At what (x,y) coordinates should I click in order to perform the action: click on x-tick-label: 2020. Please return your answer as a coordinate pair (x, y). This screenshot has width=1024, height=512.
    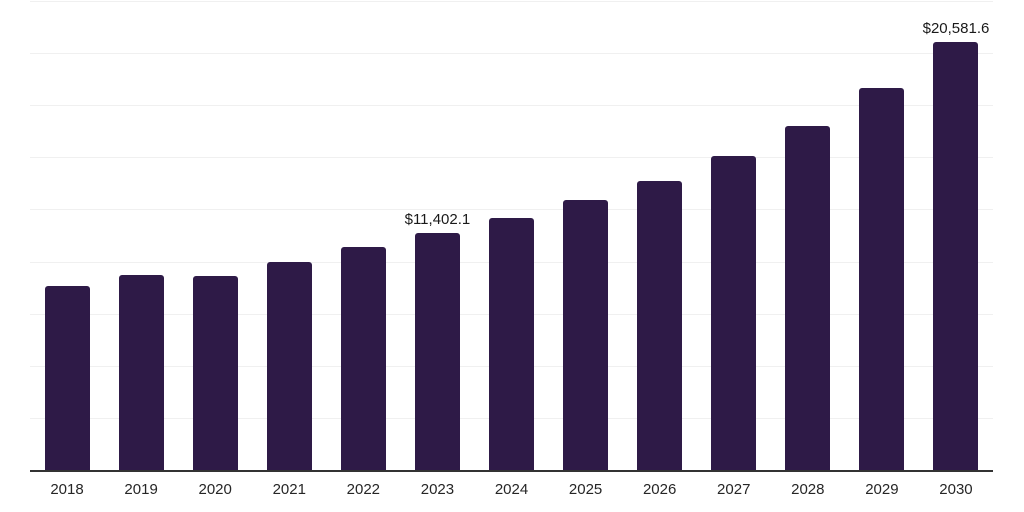
    Looking at the image, I should click on (215, 489).